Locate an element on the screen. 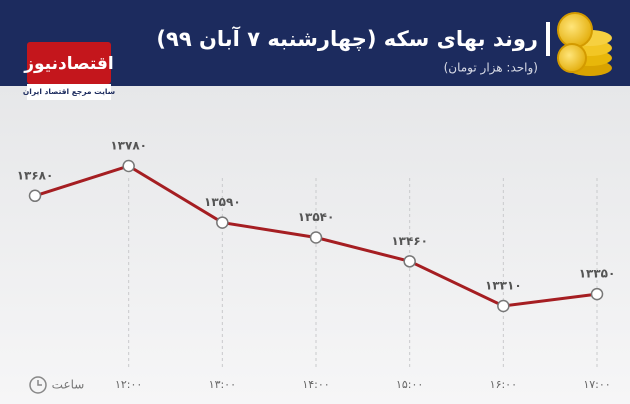 This screenshot has height=404, width=630. data-label: ۱۳۴۶۰ is located at coordinates (409, 241).